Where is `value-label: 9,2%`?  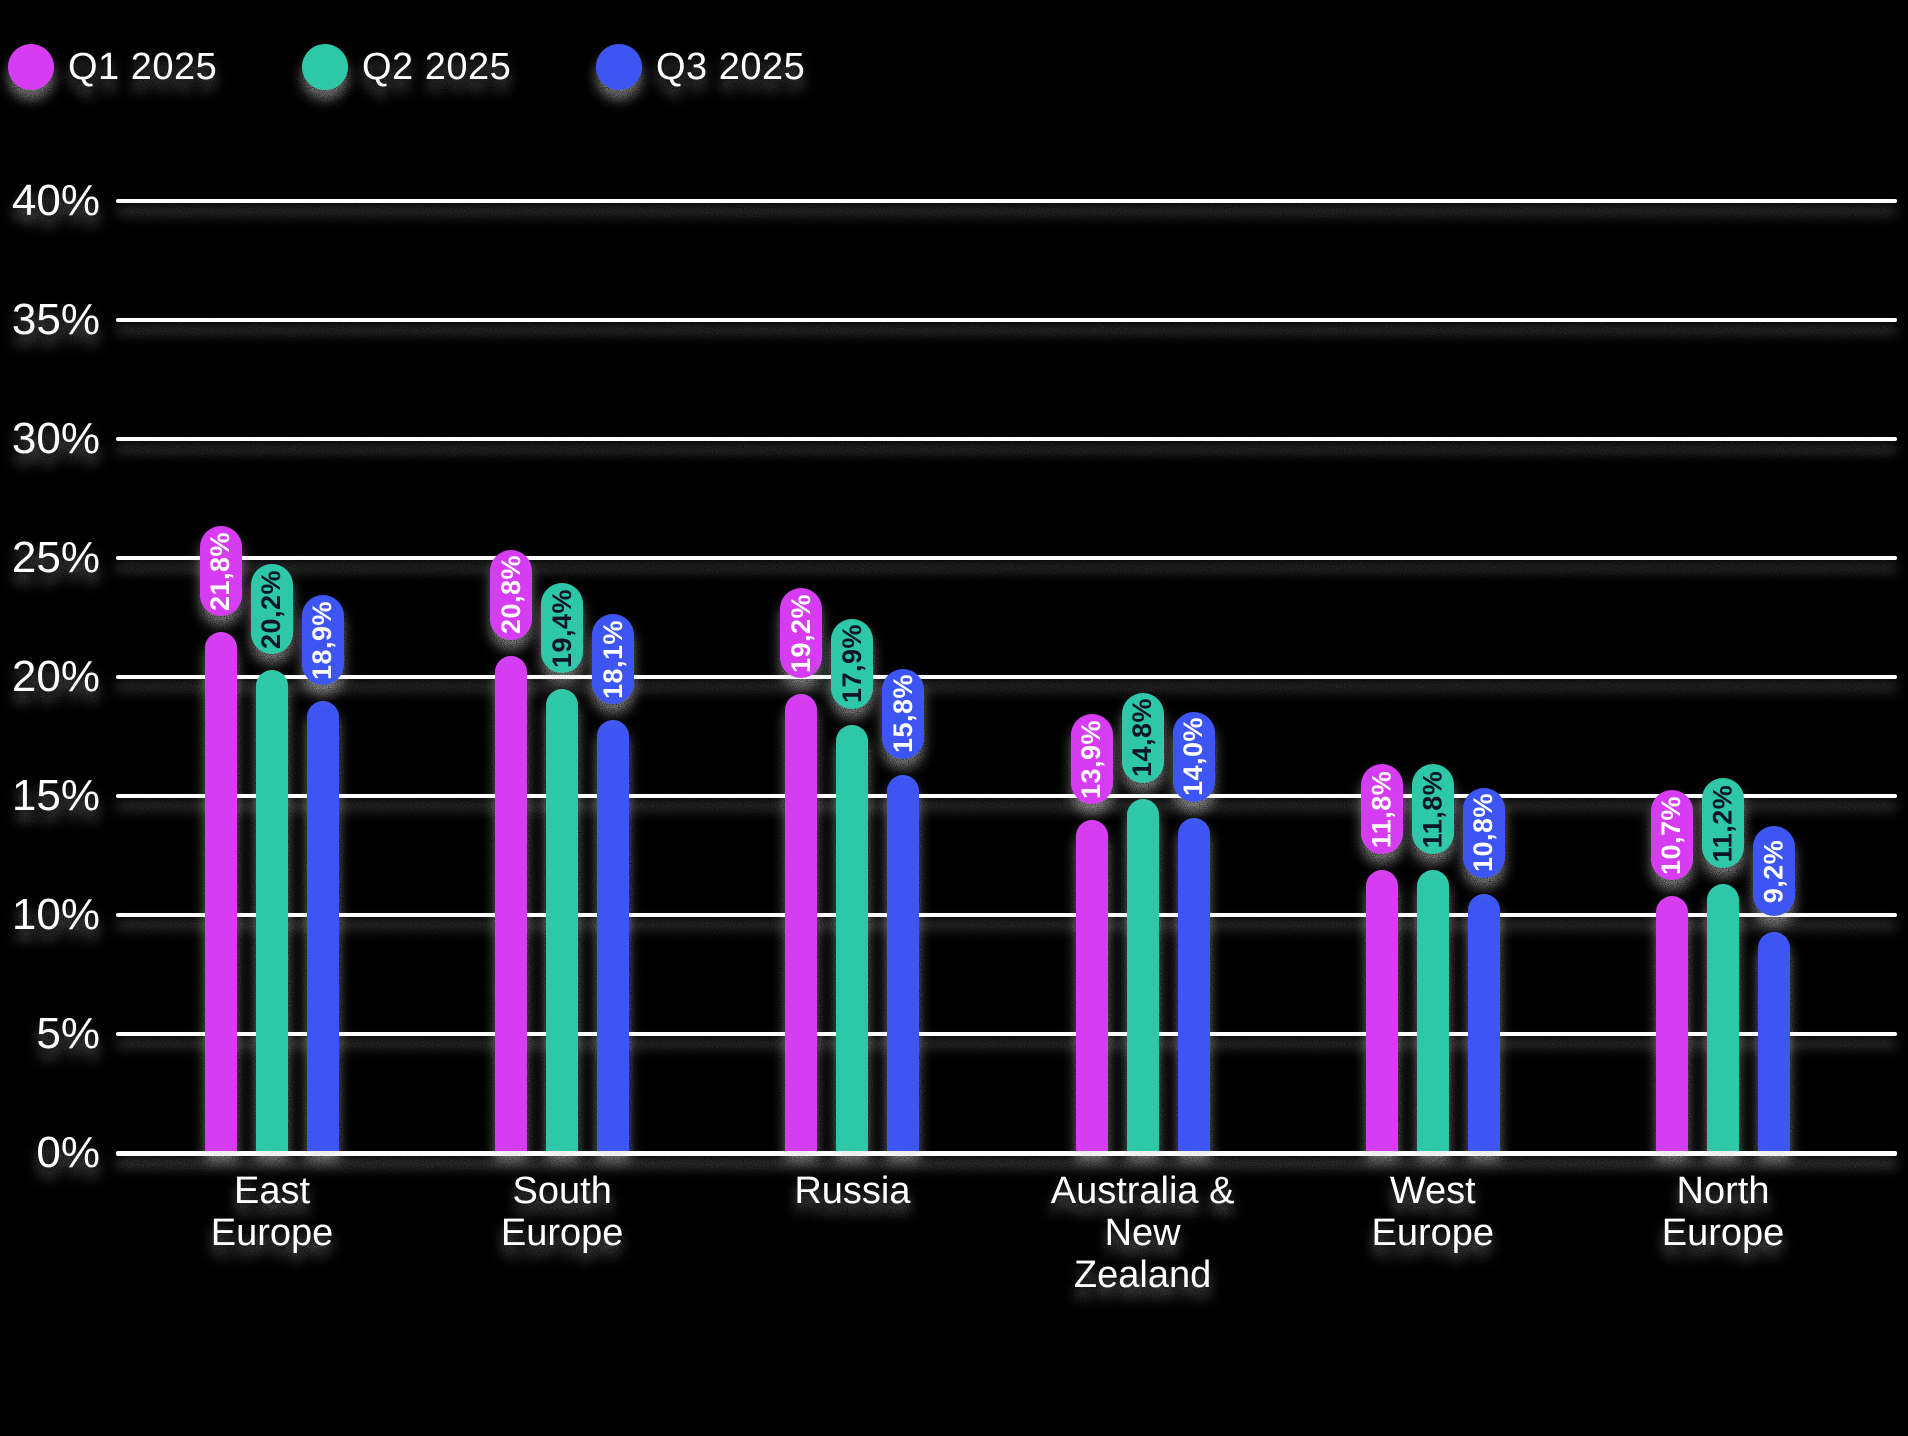 value-label: 9,2% is located at coordinates (1773, 871).